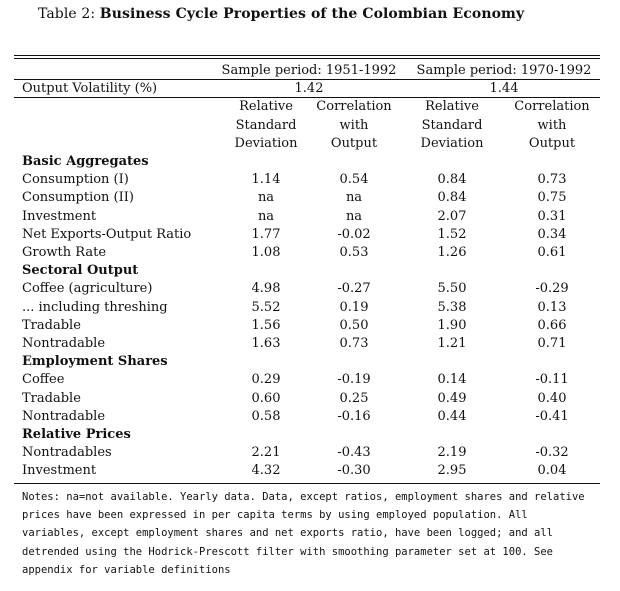 This screenshot has width=620, height=591. I want to click on col-header-corr-1951-3: Output, so click(354, 143).